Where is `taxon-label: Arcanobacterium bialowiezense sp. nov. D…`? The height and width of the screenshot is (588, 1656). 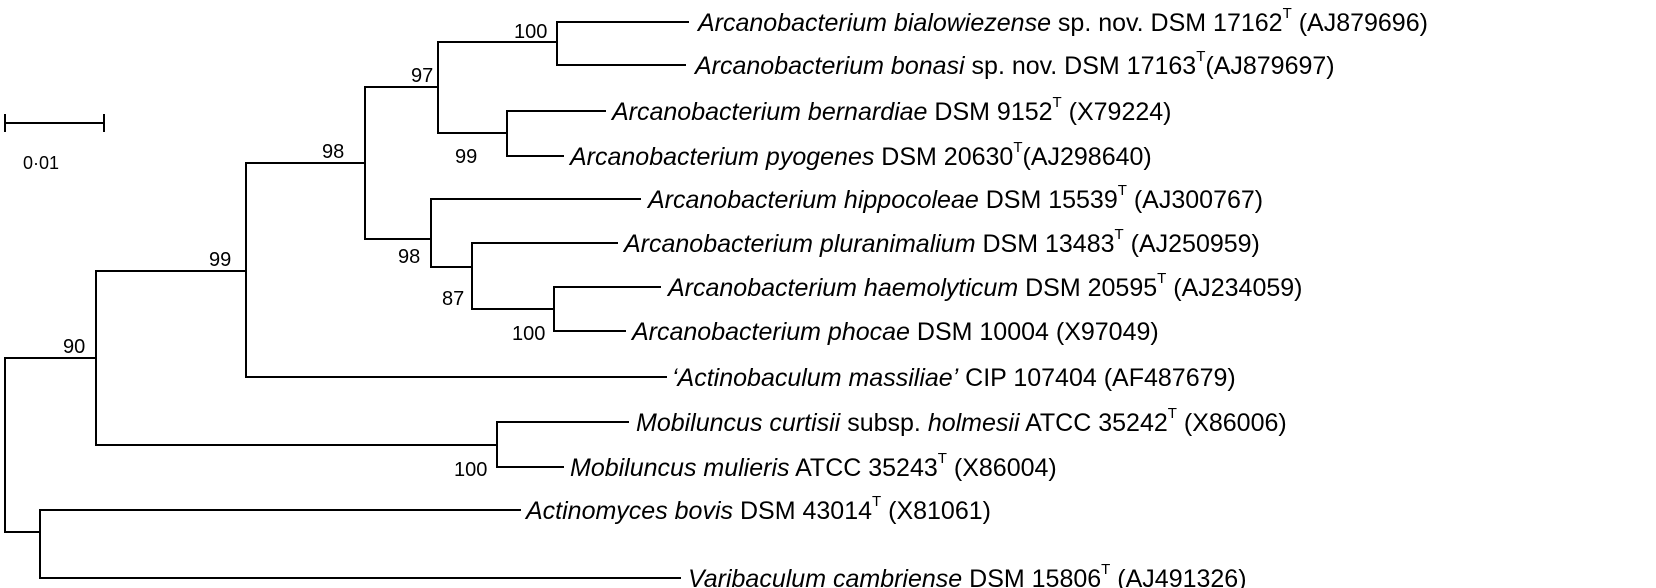
taxon-label: Arcanobacterium bialowiezense sp. nov. D… is located at coordinates (1062, 21).